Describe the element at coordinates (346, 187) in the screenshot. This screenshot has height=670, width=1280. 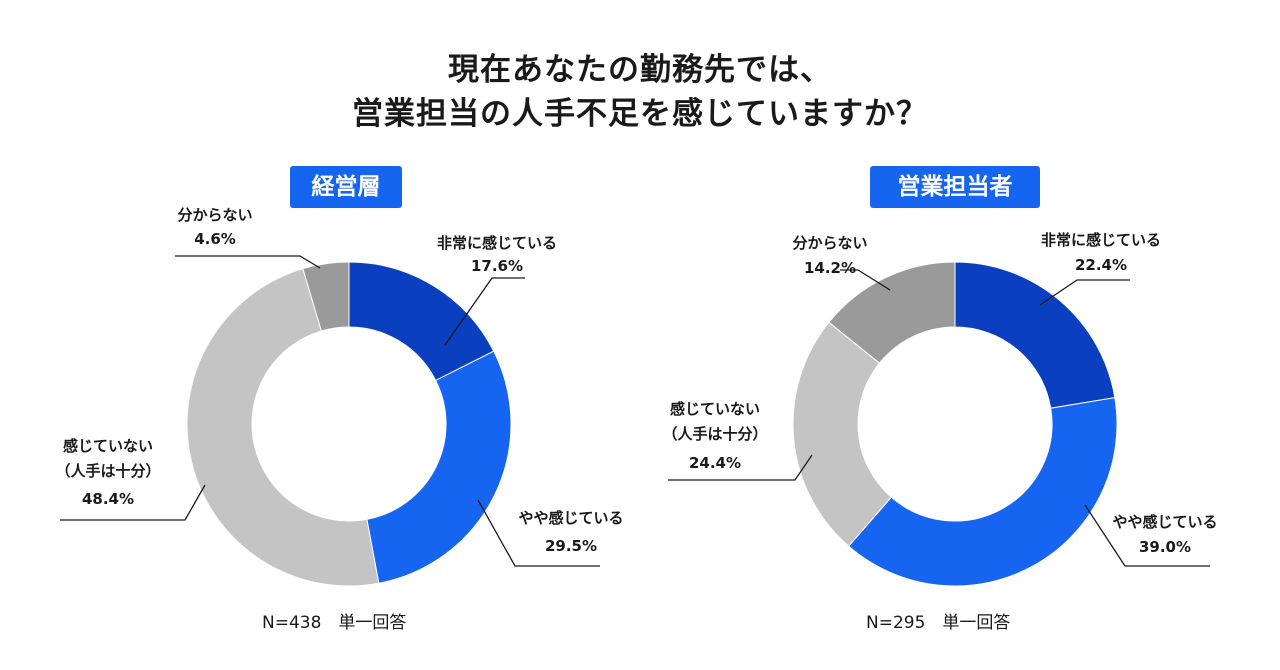
I see `left-chart-badge: 経営層` at that location.